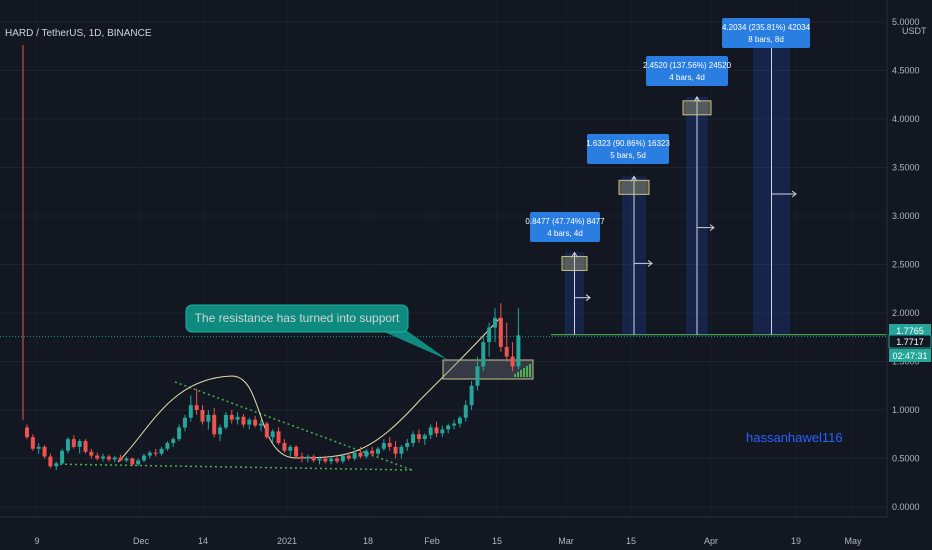 This screenshot has height=550, width=932. What do you see at coordinates (711, 541) in the screenshot?
I see `x-tick-label: Apr` at bounding box center [711, 541].